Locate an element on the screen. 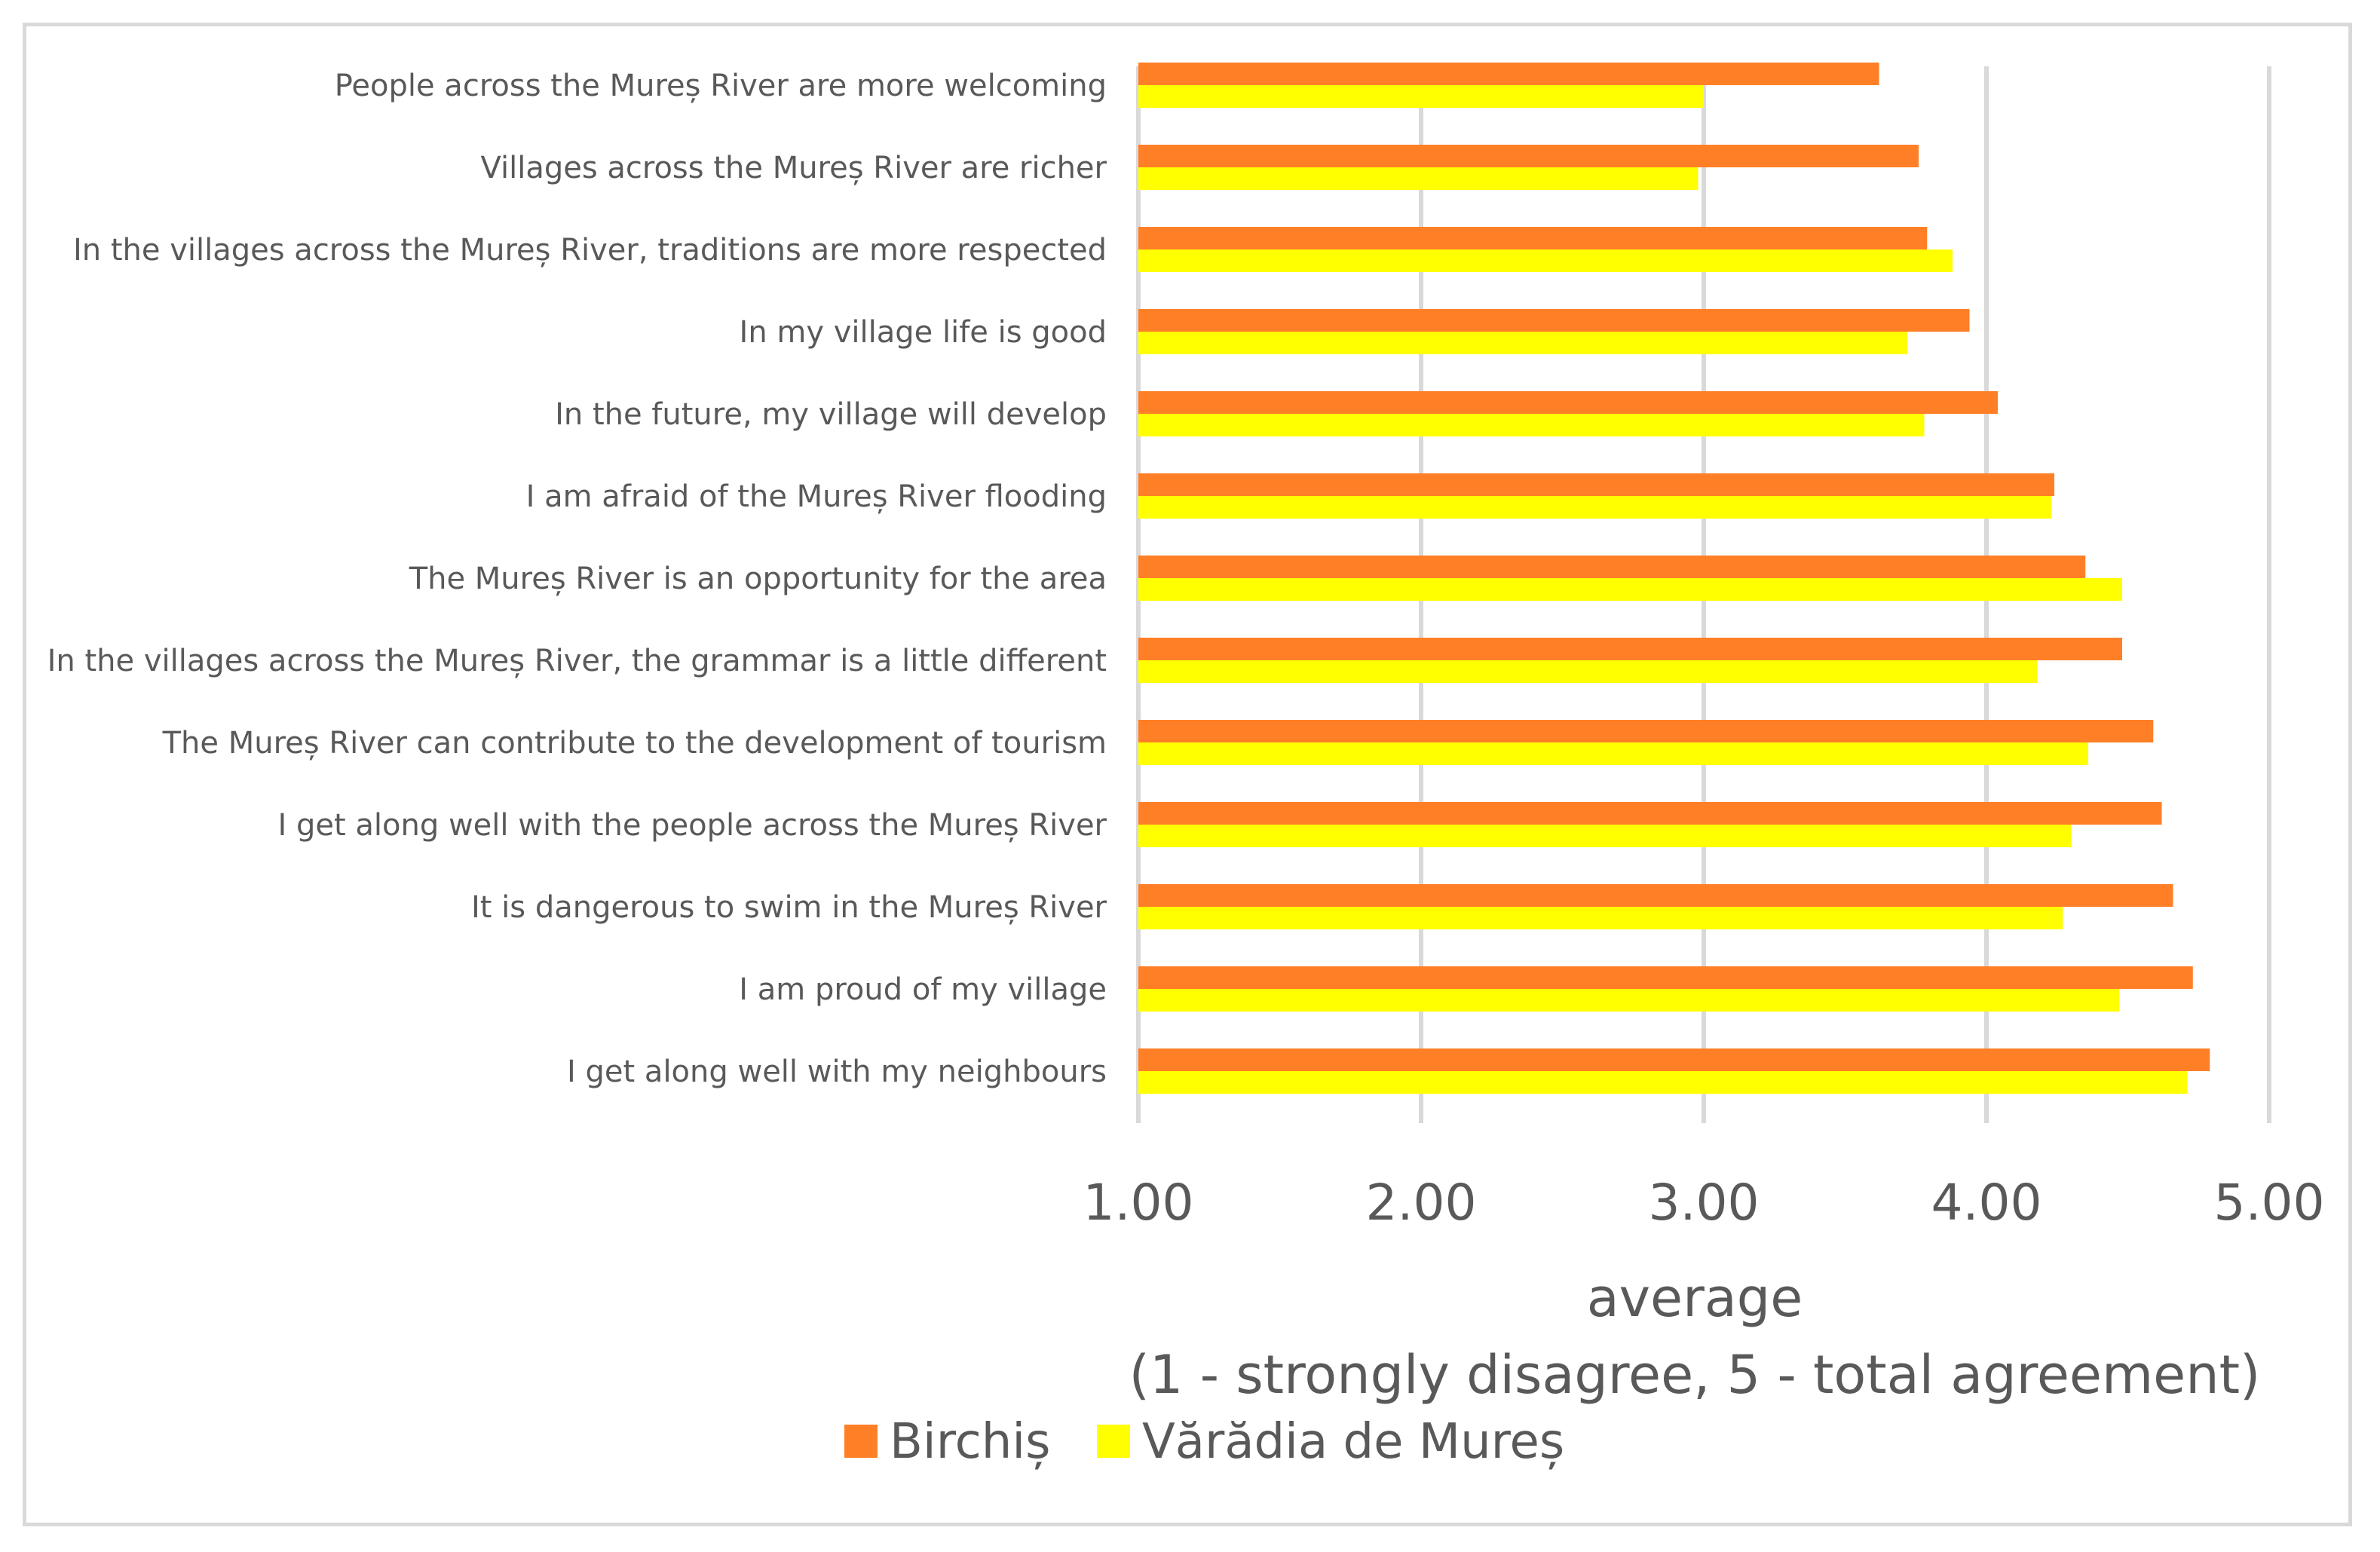 The width and height of the screenshot is (2380, 1552). legend: Birchiș Vărădia de Mureș is located at coordinates (1204, 1442).